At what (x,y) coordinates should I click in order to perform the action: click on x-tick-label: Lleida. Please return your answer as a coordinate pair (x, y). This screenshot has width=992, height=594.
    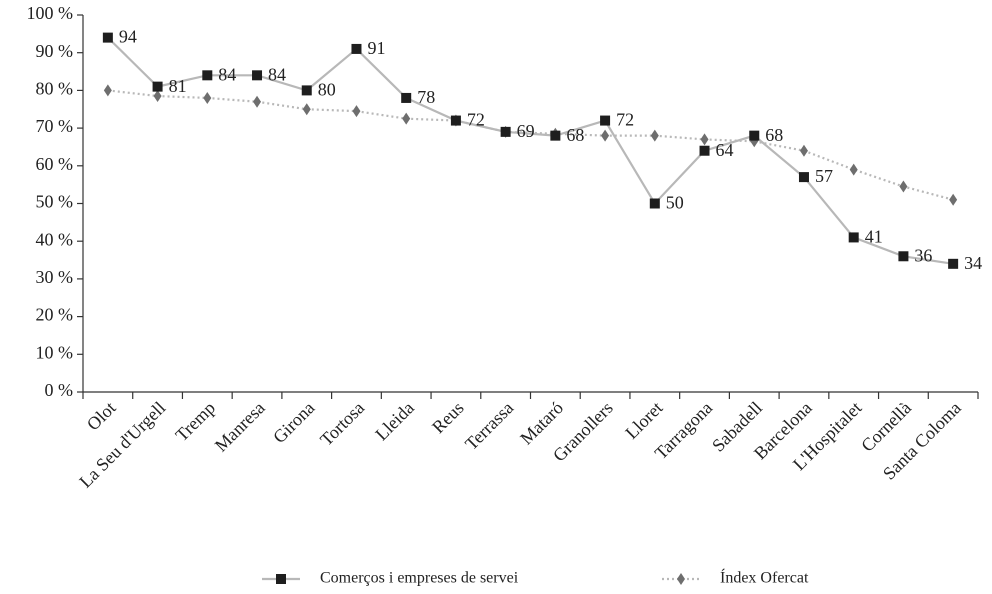
    Looking at the image, I should click on (394, 421).